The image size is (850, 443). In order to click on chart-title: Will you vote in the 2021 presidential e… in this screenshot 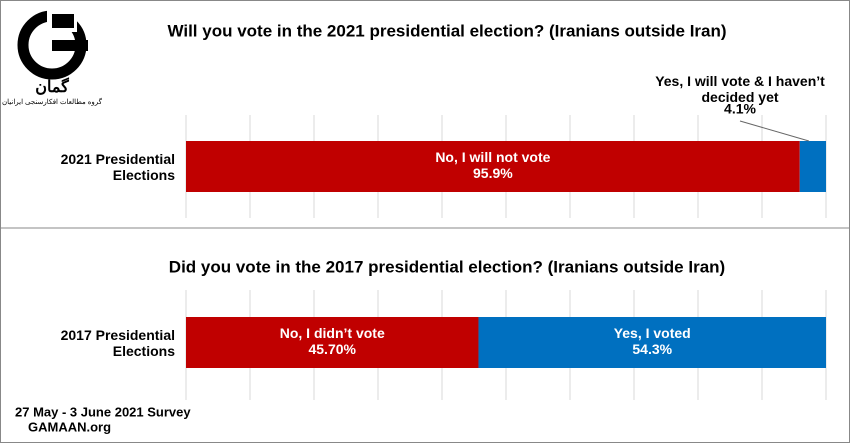, I will do `click(446, 30)`.